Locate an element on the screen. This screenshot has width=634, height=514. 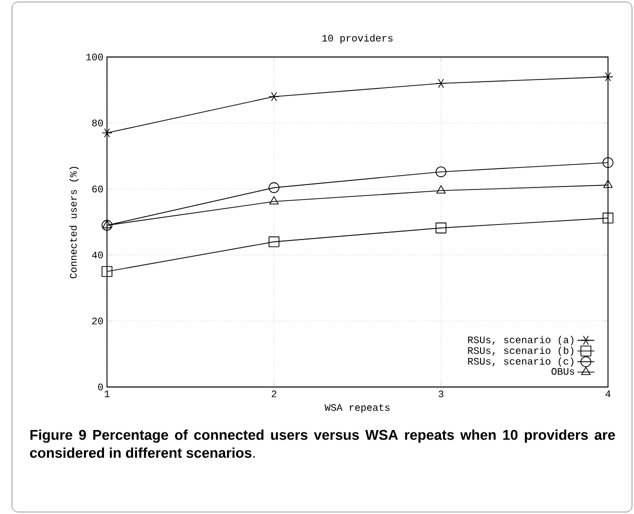
y-tick-label: 80 is located at coordinates (97, 123).